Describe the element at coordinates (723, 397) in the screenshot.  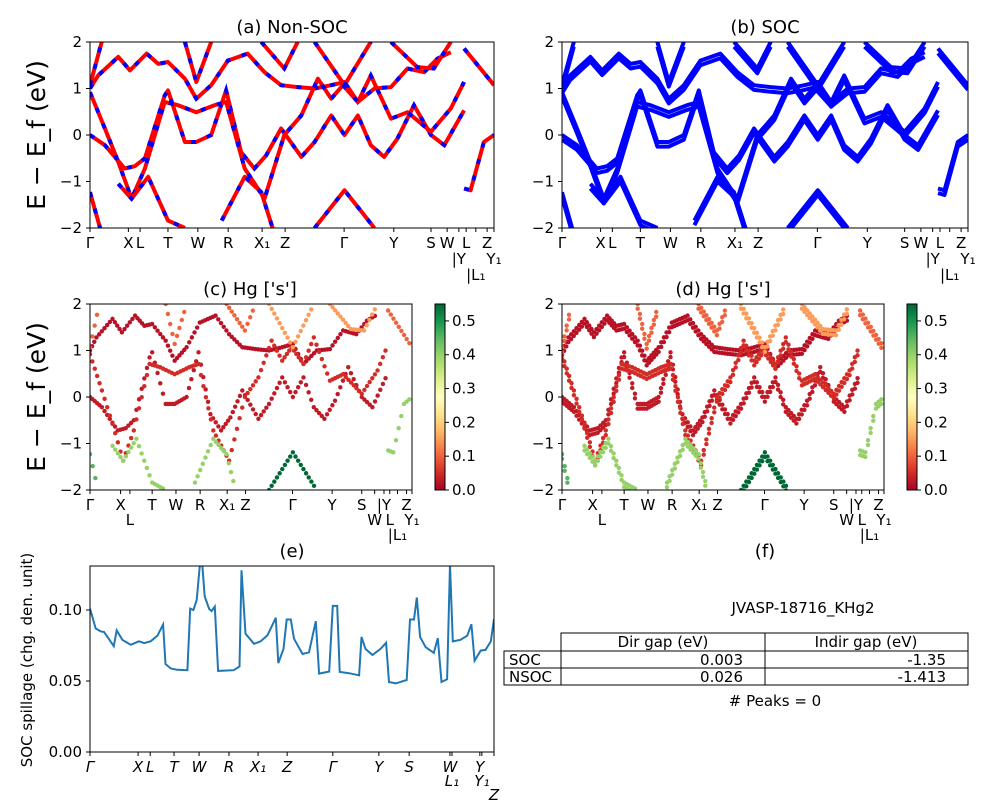
I see `panel-d-plot-area` at that location.